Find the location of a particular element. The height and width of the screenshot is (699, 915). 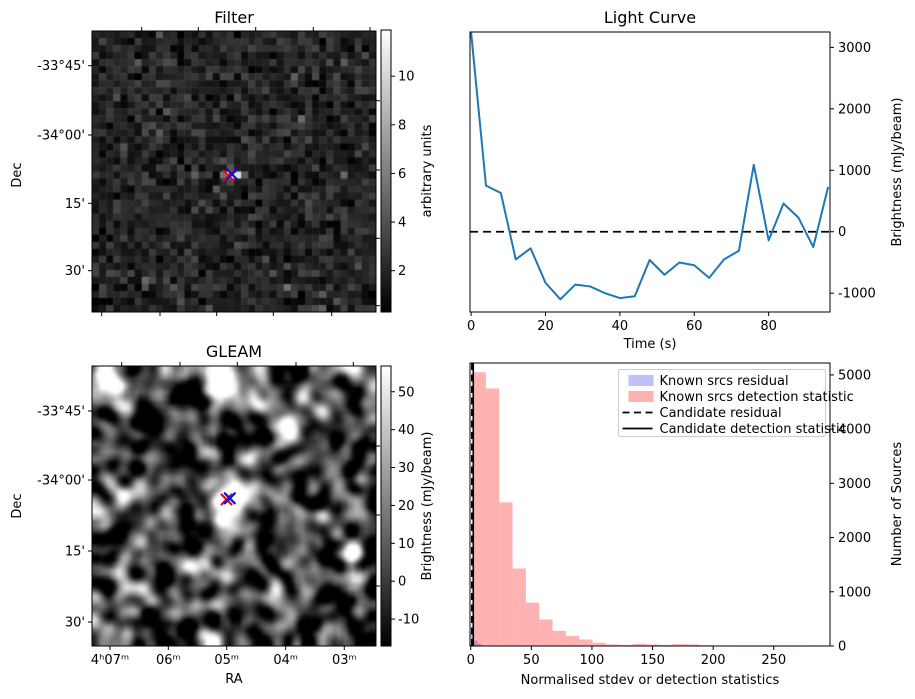

time-tick-label: 80 is located at coordinates (768, 326).